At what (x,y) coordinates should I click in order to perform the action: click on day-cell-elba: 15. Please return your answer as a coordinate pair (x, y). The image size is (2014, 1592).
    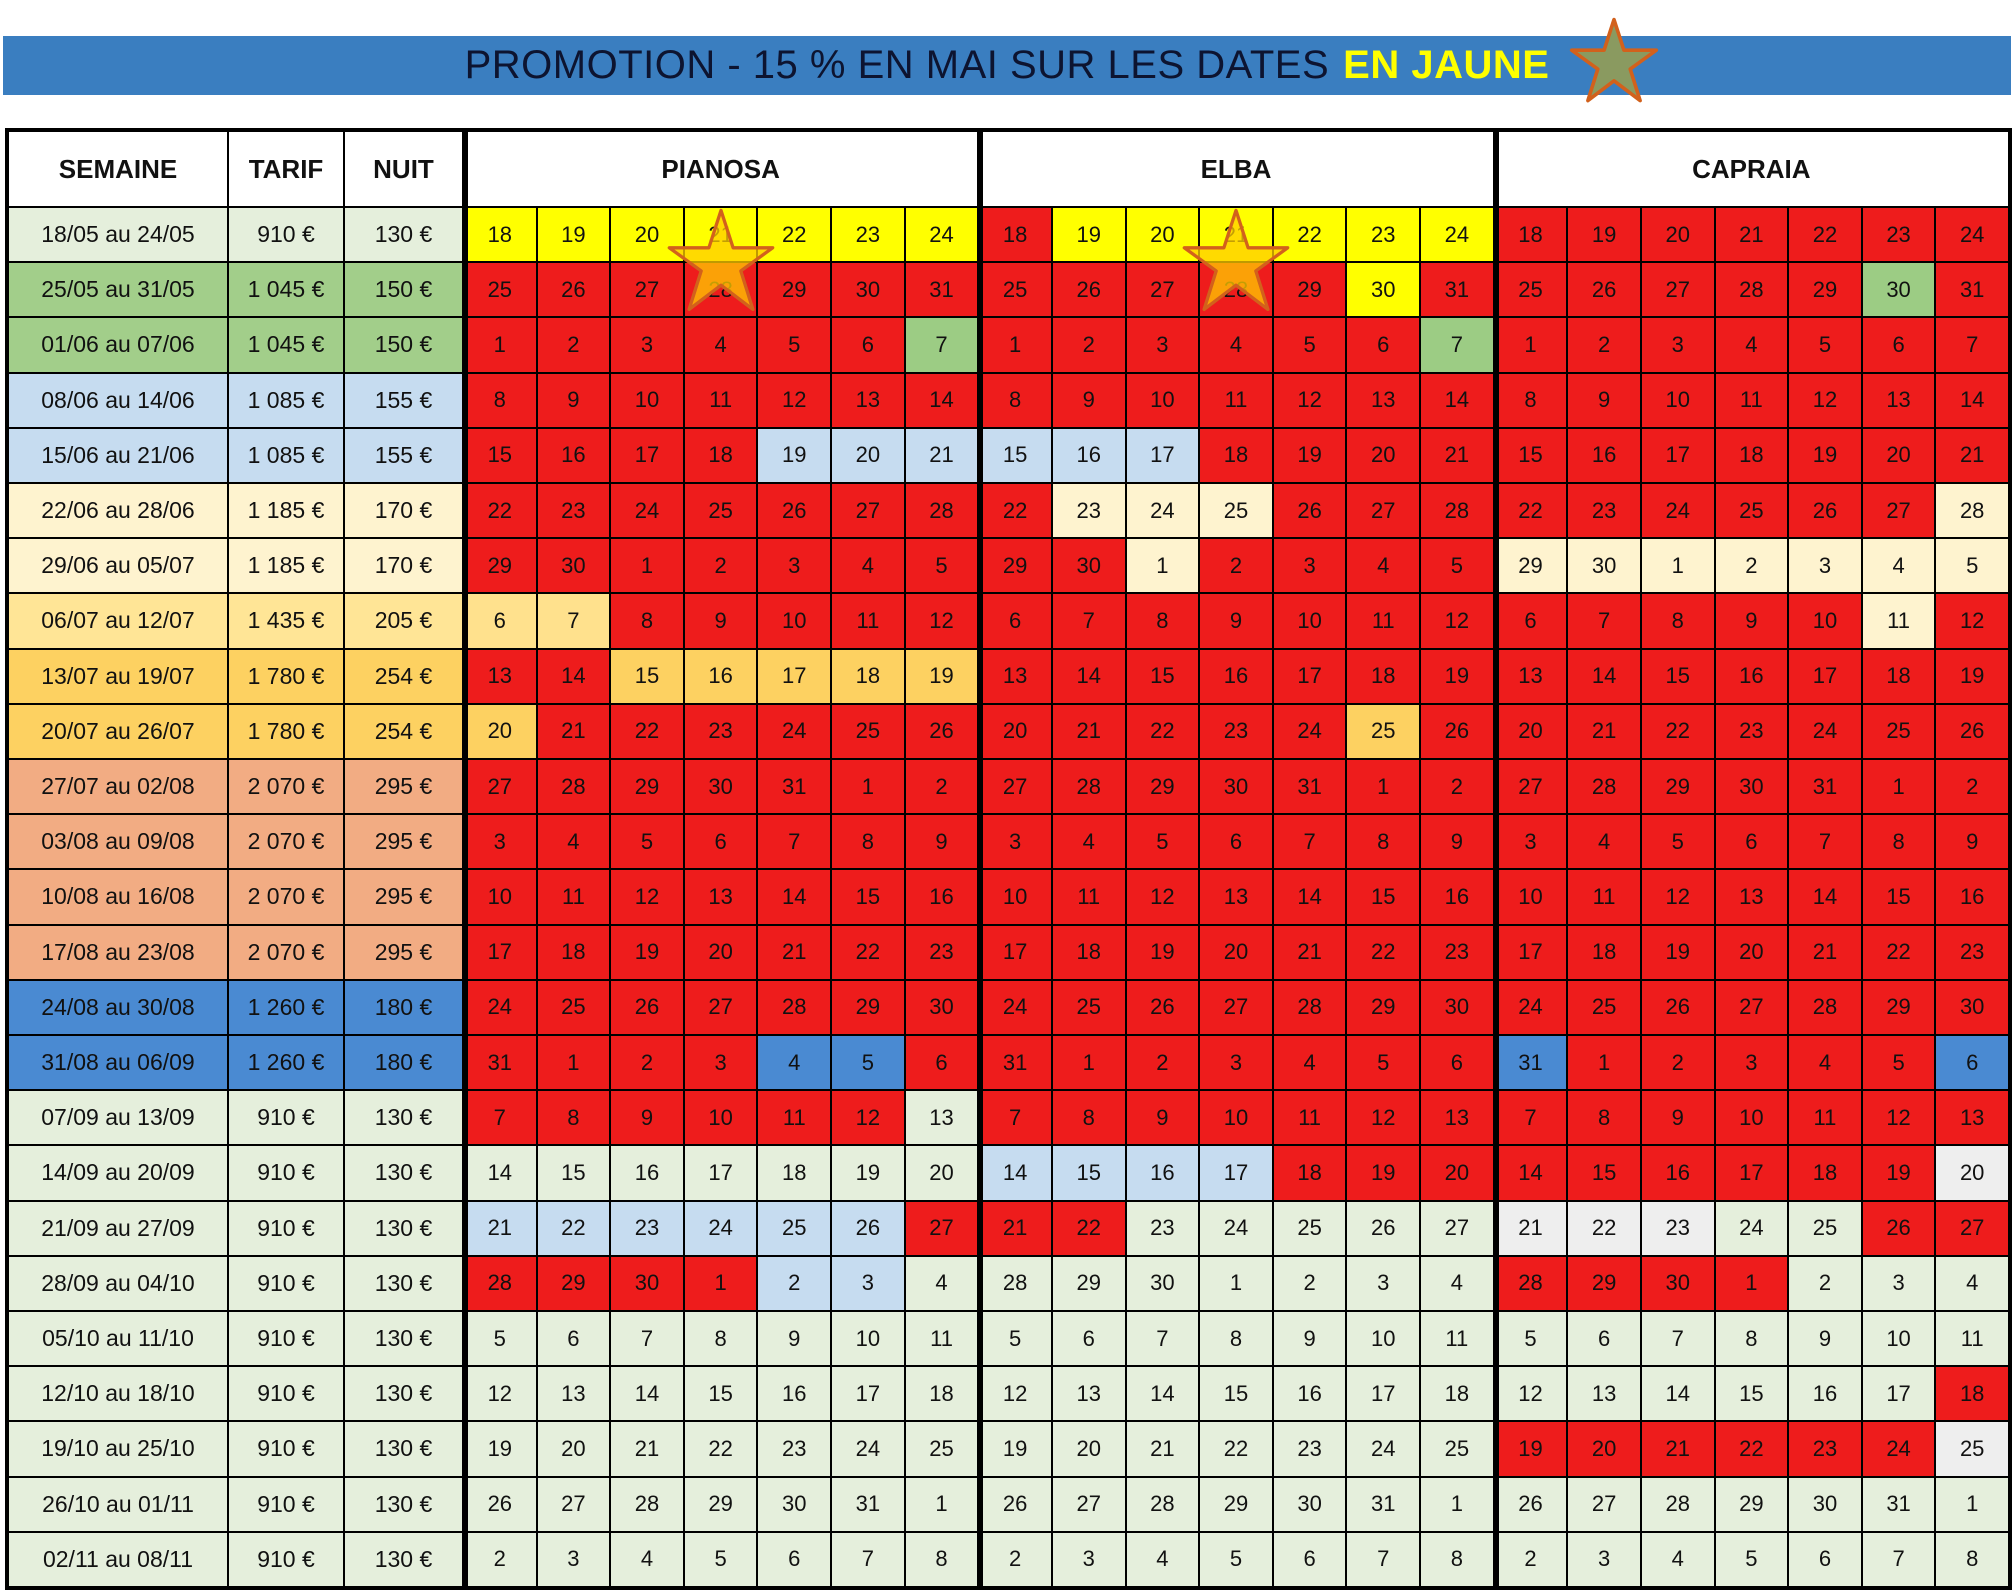
    Looking at the image, I should click on (1236, 1394).